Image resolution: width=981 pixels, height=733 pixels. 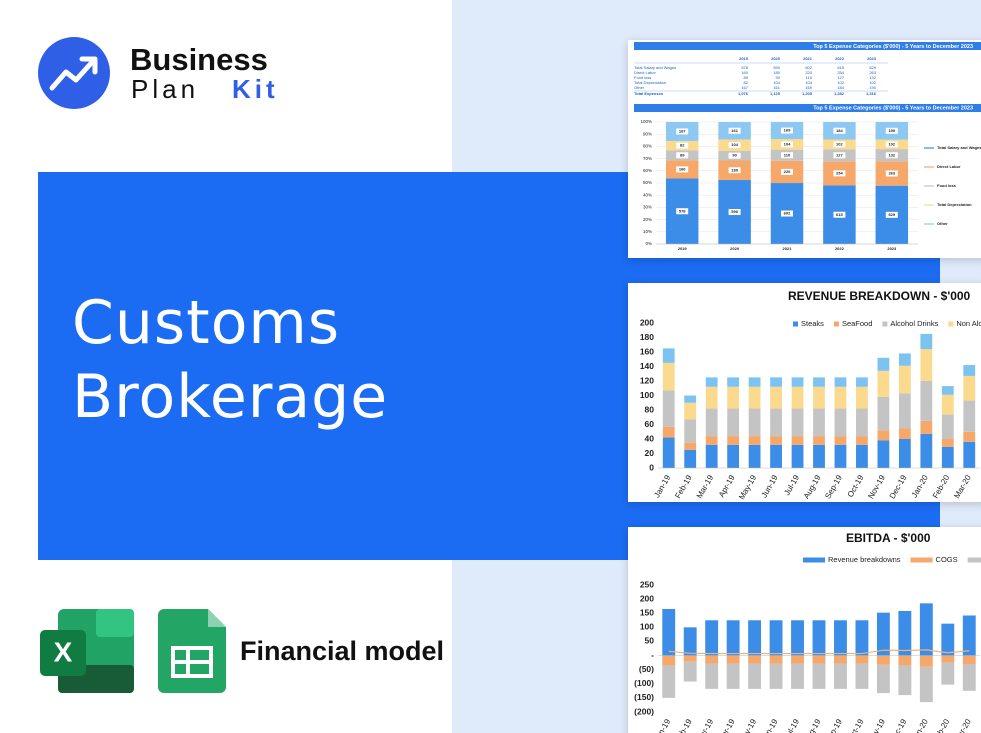 I want to click on y-tick-label: 0%, so click(x=648, y=243).